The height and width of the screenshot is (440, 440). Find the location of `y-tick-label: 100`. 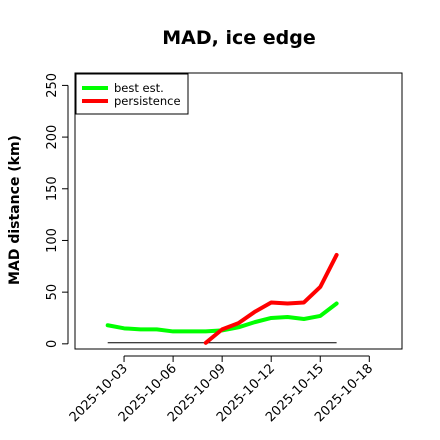

y-tick-label: 100 is located at coordinates (52, 240).